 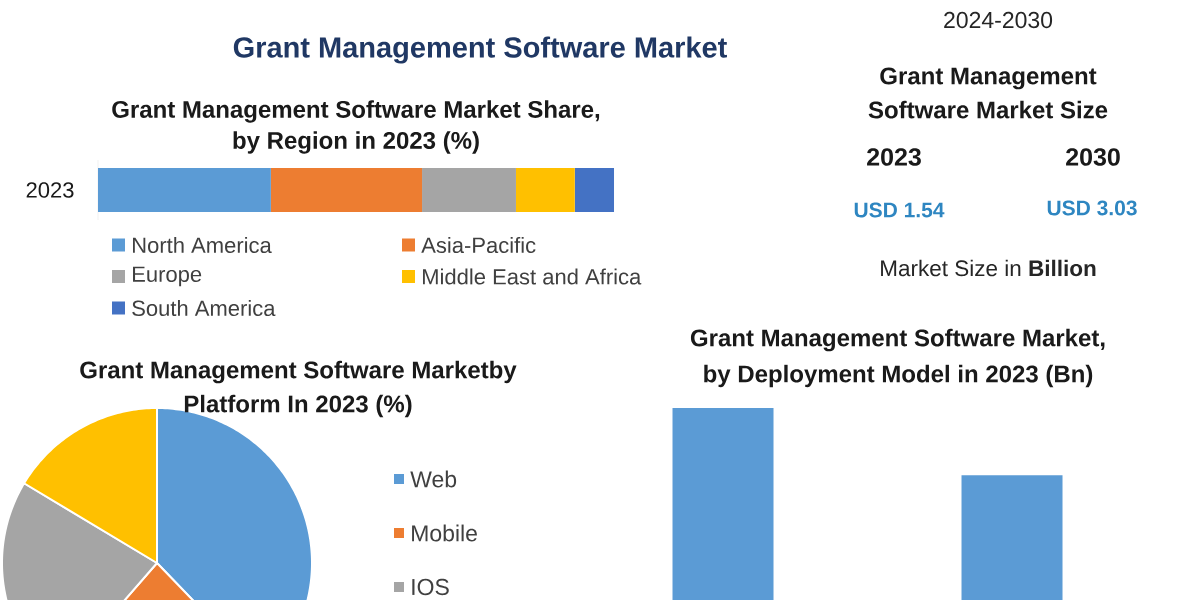 What do you see at coordinates (356, 127) in the screenshot?
I see `chart-title: Grant Management Software Market Share, by Region in 2023 (%)` at bounding box center [356, 127].